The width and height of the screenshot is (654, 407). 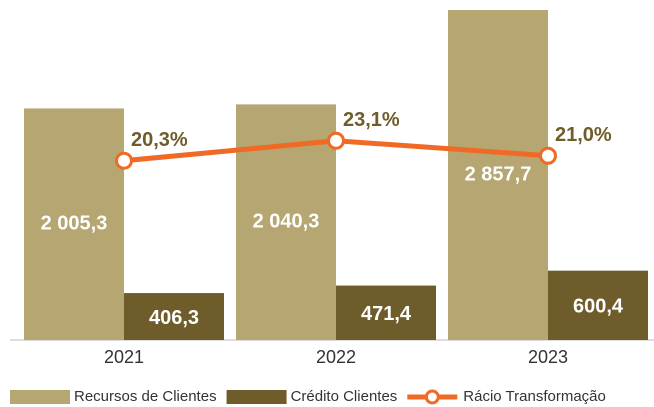 I want to click on bar-value-label: 2 857,7, so click(x=498, y=174).